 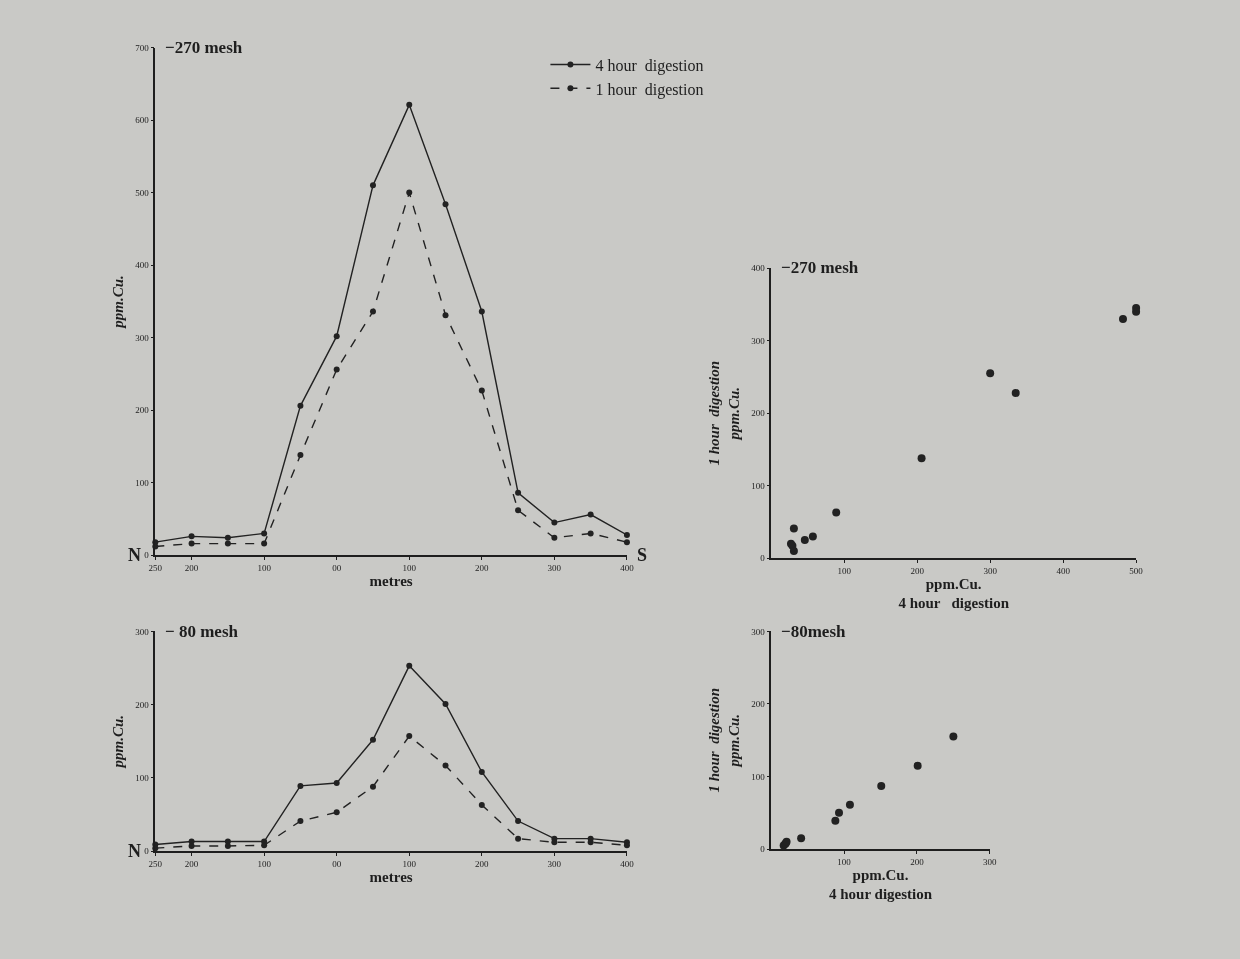 What do you see at coordinates (642, 555) in the screenshot?
I see `text: S` at bounding box center [642, 555].